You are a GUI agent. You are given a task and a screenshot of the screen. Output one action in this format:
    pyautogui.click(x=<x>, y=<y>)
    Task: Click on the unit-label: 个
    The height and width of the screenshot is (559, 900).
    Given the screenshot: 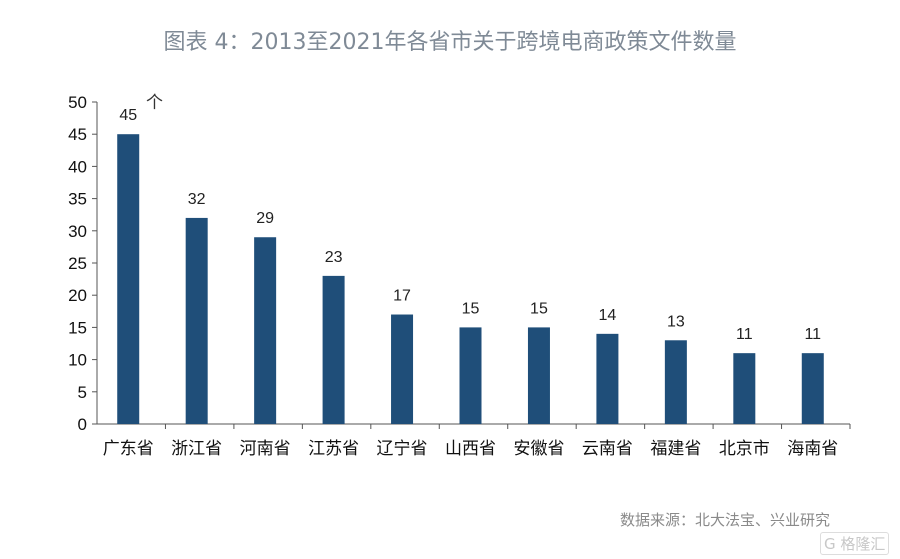 What is the action you would take?
    pyautogui.click(x=154, y=103)
    